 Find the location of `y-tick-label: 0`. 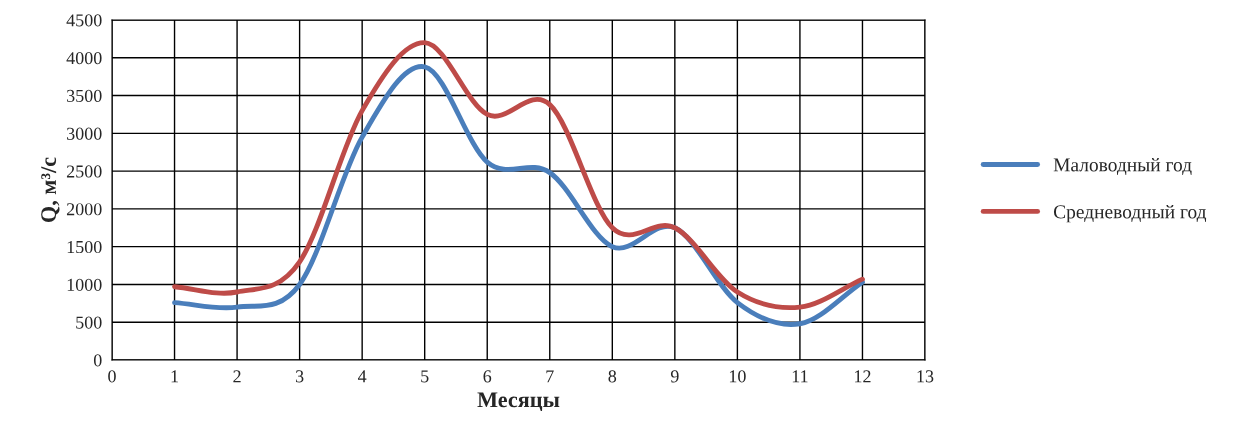

y-tick-label: 0 is located at coordinates (97, 360).